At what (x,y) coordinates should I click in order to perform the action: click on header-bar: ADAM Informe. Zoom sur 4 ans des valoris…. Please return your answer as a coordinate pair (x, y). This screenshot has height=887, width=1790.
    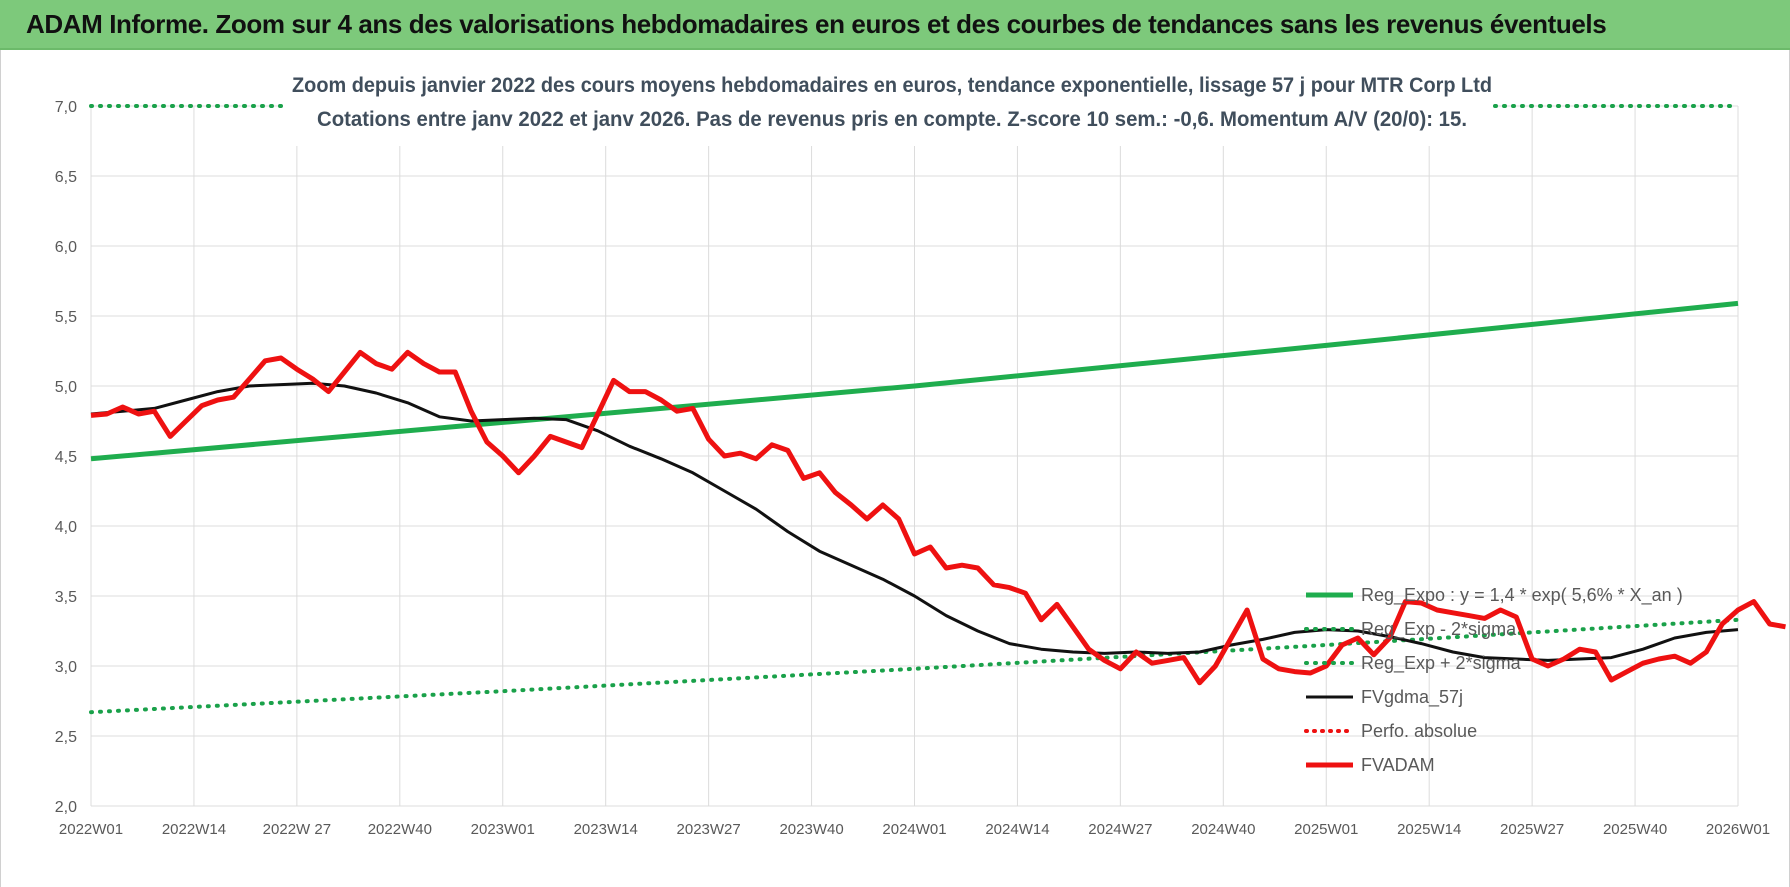
    Looking at the image, I should click on (895, 25).